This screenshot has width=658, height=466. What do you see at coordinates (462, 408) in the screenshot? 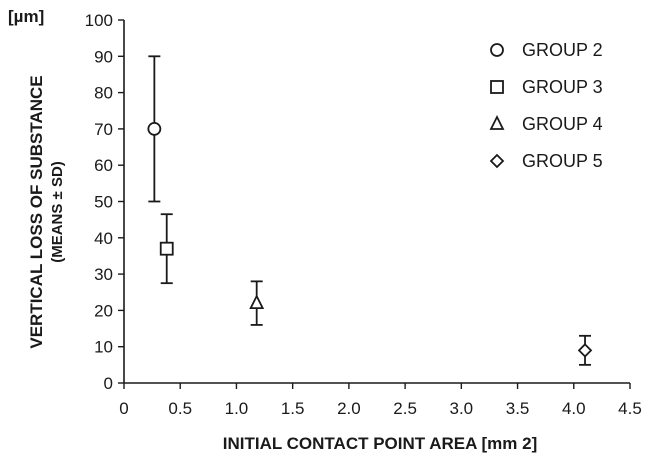
I see `x-tick-label: 3.0` at bounding box center [462, 408].